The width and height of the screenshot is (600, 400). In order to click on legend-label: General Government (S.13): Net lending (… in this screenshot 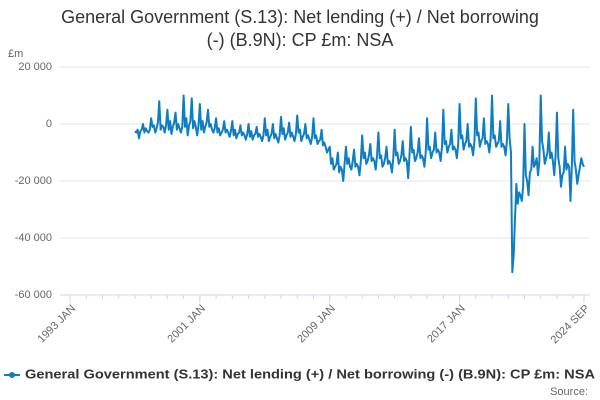, I will do `click(310, 374)`.